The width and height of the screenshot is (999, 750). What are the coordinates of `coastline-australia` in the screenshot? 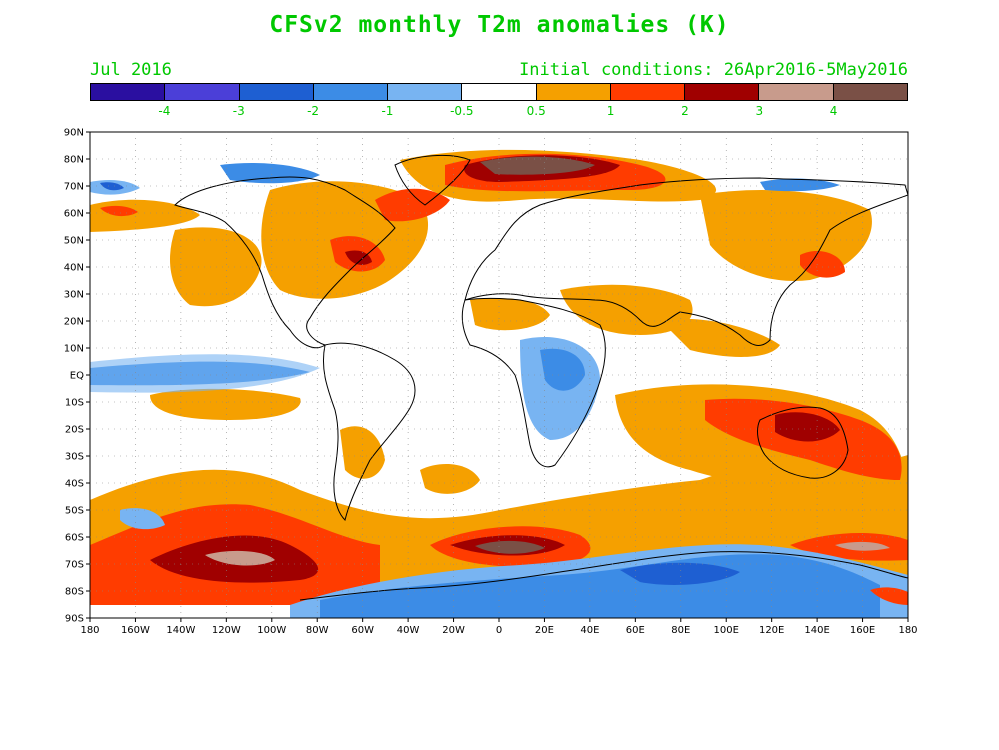 It's located at (803, 442).